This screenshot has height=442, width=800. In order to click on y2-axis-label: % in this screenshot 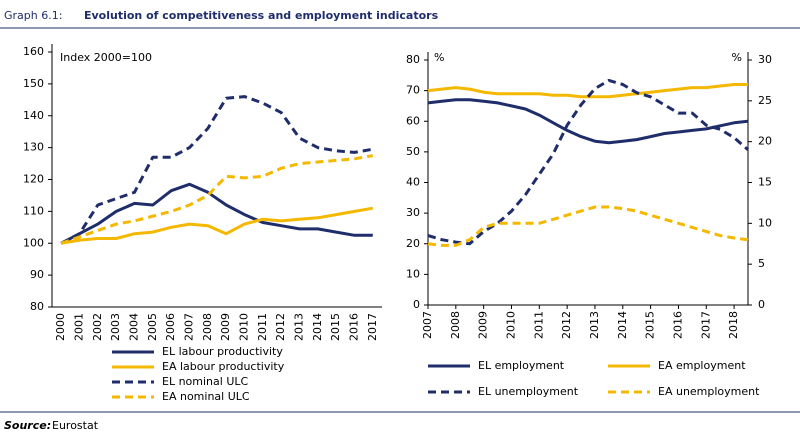, I will do `click(737, 57)`.